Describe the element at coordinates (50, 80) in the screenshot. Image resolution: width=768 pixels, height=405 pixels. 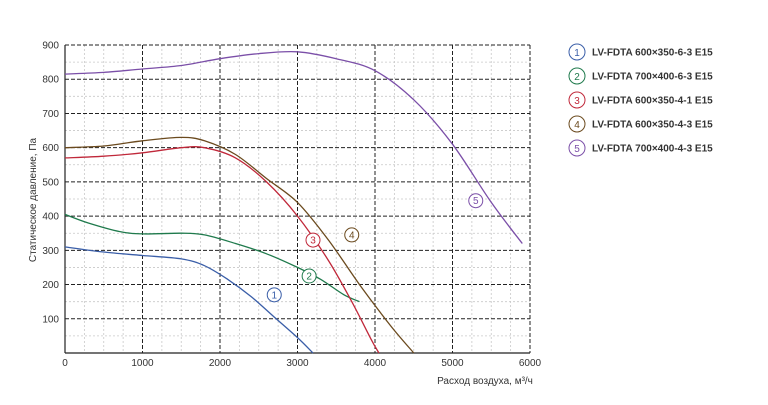
I see `y-tick-label: 800` at that location.